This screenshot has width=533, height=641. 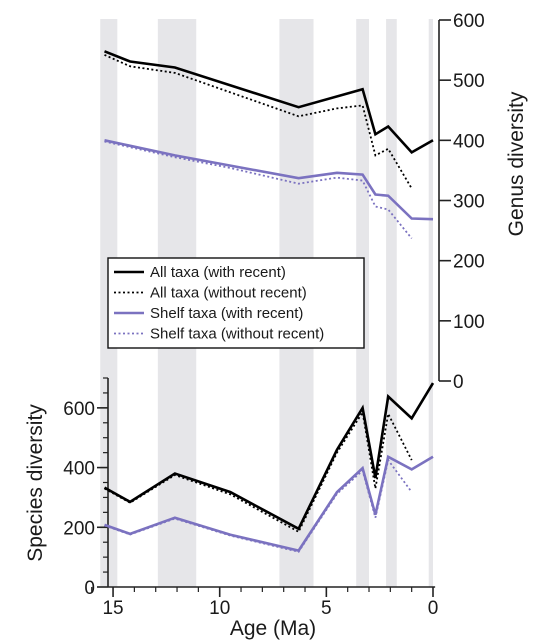 What do you see at coordinates (219, 608) in the screenshot?
I see `x-tick-label: 10` at bounding box center [219, 608].